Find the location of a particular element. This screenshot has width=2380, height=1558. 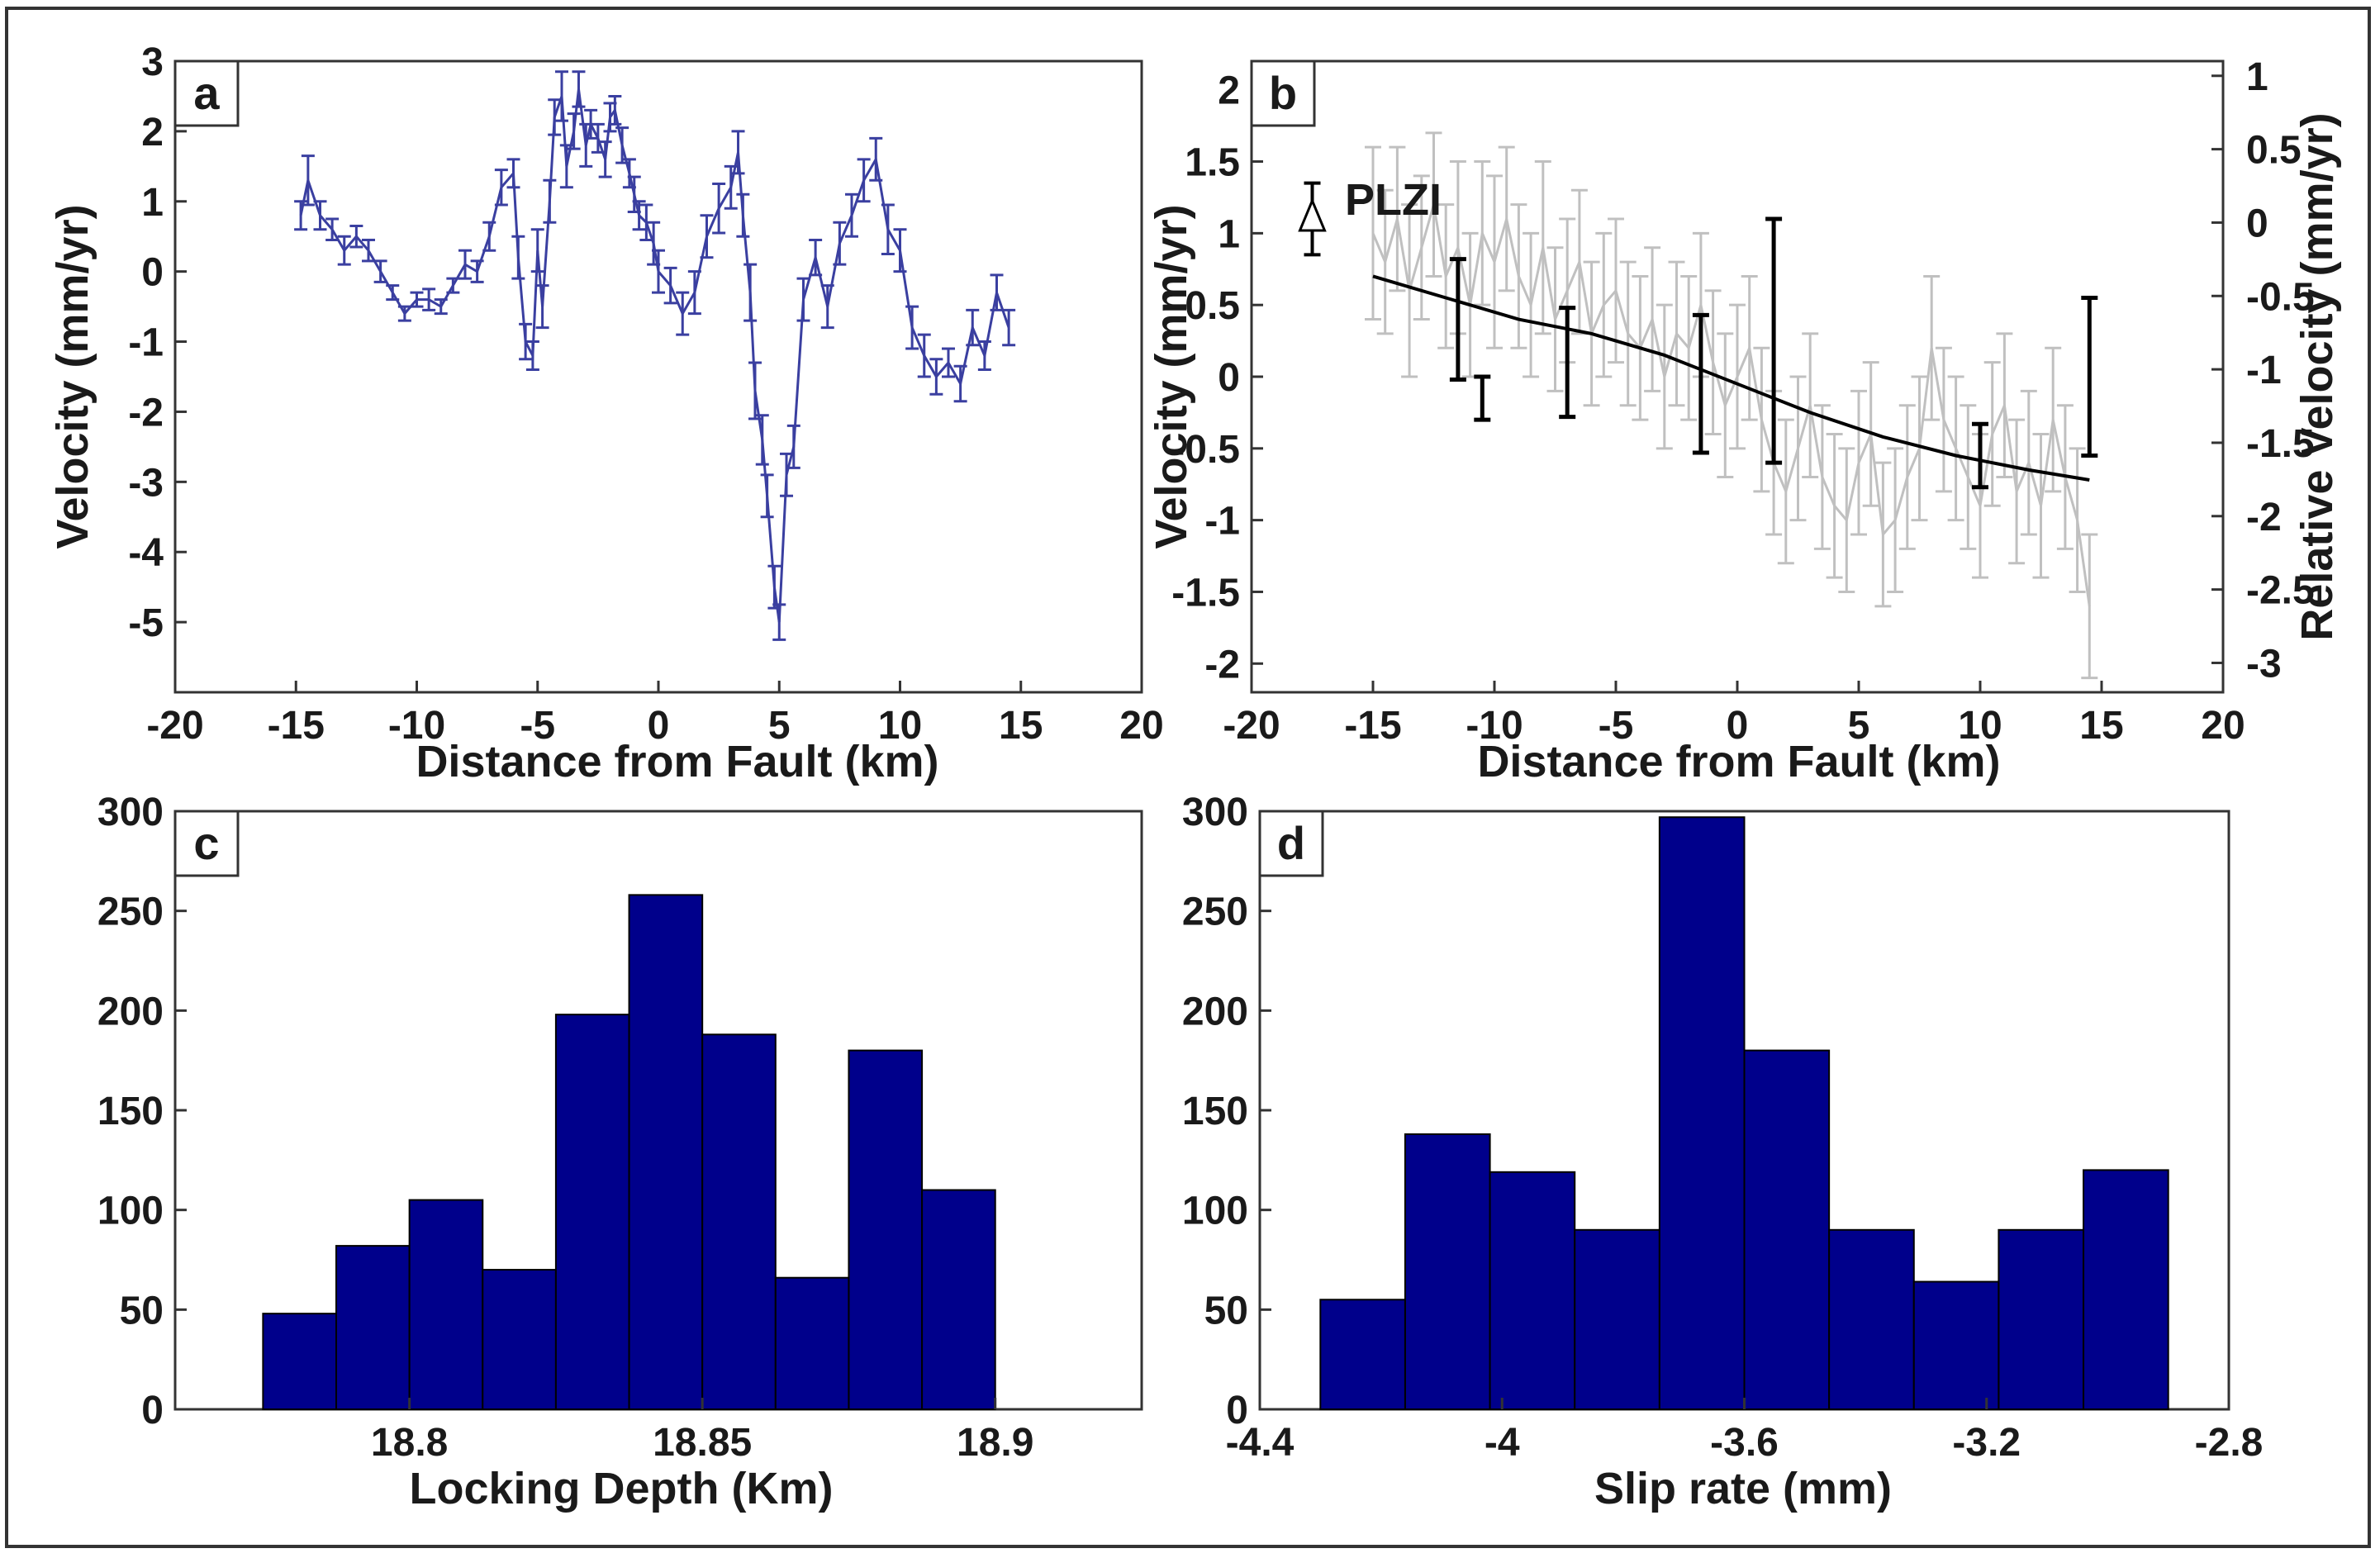

panel-b-ytick-right-label: -3 is located at coordinates (2264, 664).